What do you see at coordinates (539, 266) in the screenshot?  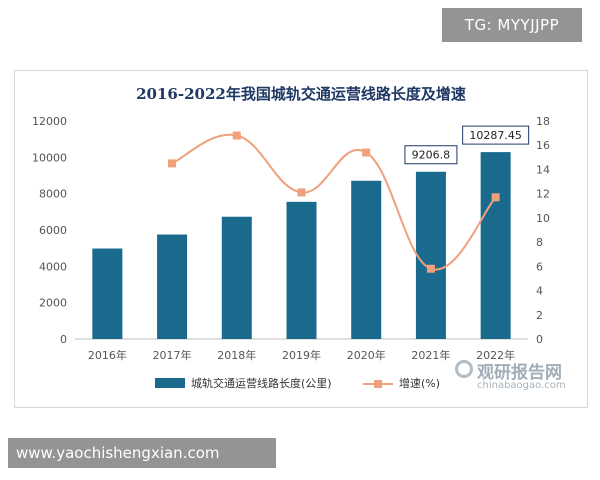 I see `y-right-tick-label: 6` at bounding box center [539, 266].